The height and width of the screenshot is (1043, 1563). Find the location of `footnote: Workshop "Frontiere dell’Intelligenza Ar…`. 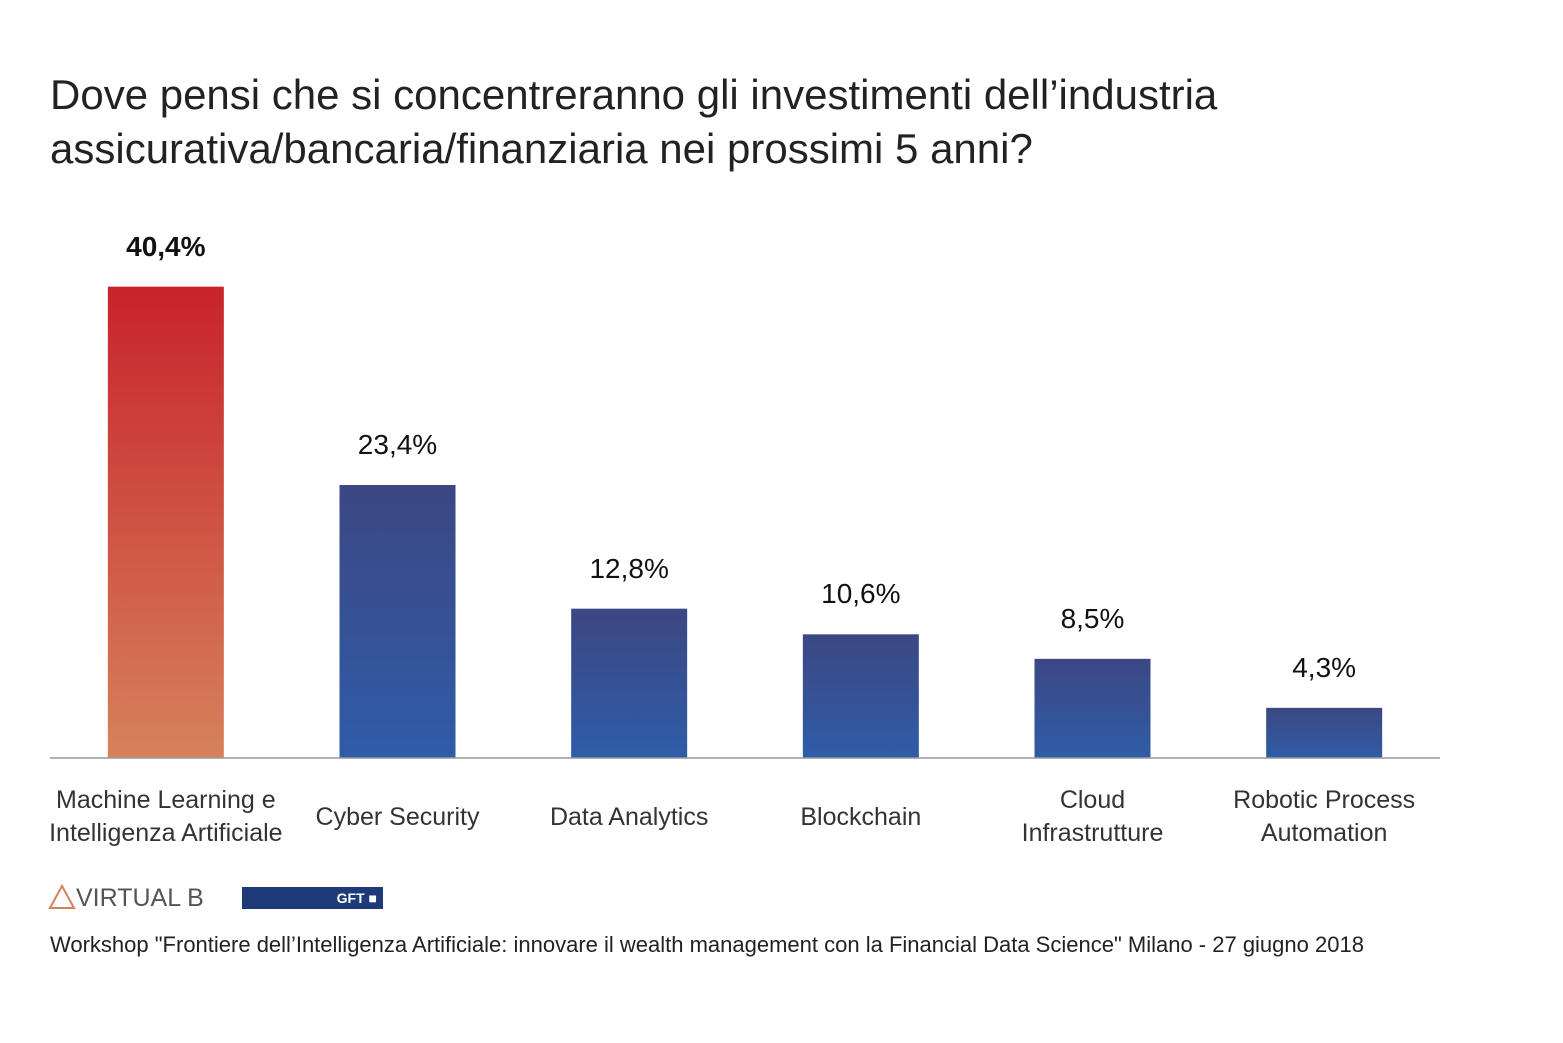

footnote: Workshop "Frontiere dell’Intelligenza Ar… is located at coordinates (707, 944).